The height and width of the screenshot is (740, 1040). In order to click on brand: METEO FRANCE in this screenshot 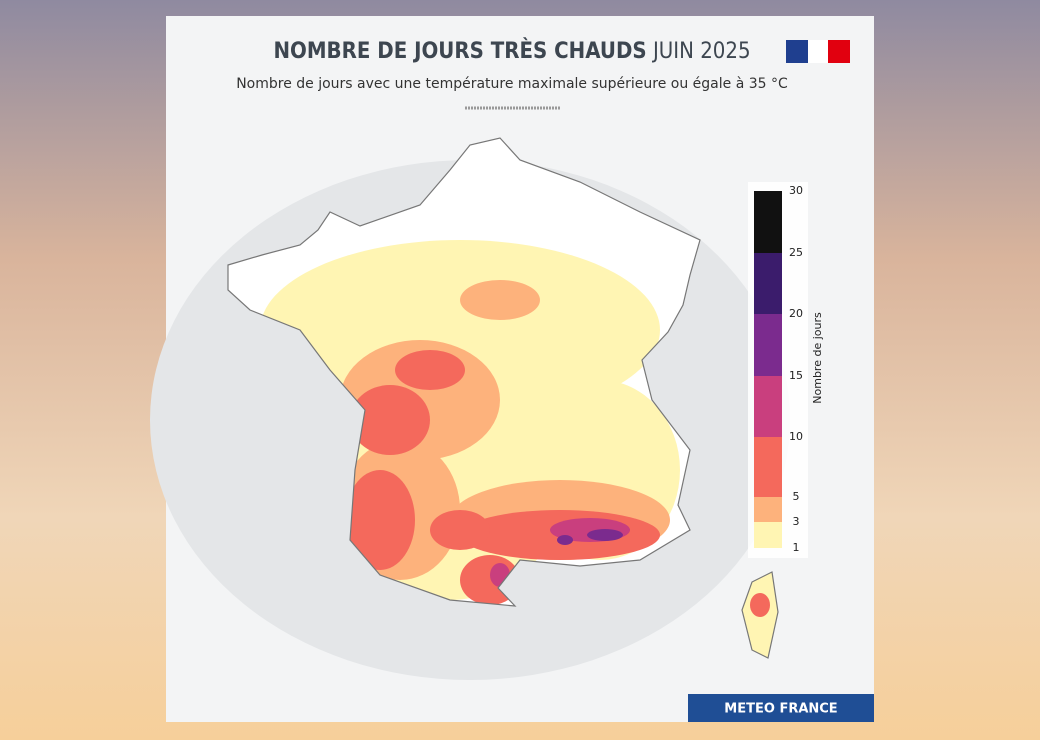, I will do `click(780, 709)`.